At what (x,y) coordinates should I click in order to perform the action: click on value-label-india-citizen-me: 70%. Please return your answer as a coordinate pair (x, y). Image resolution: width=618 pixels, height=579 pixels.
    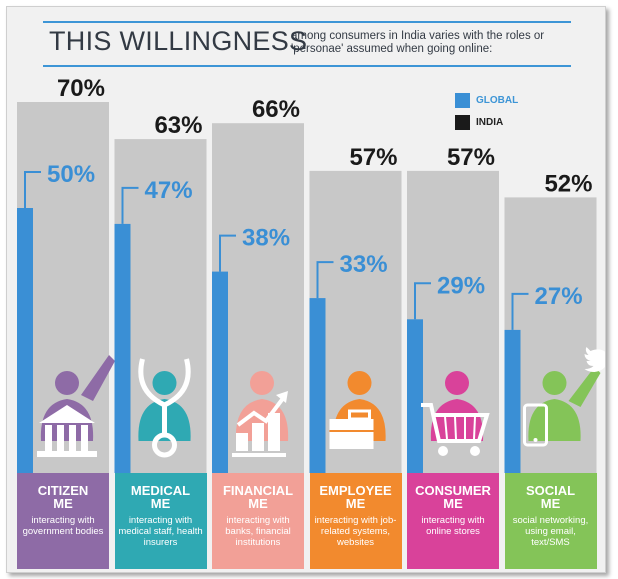
    Looking at the image, I should click on (81, 88).